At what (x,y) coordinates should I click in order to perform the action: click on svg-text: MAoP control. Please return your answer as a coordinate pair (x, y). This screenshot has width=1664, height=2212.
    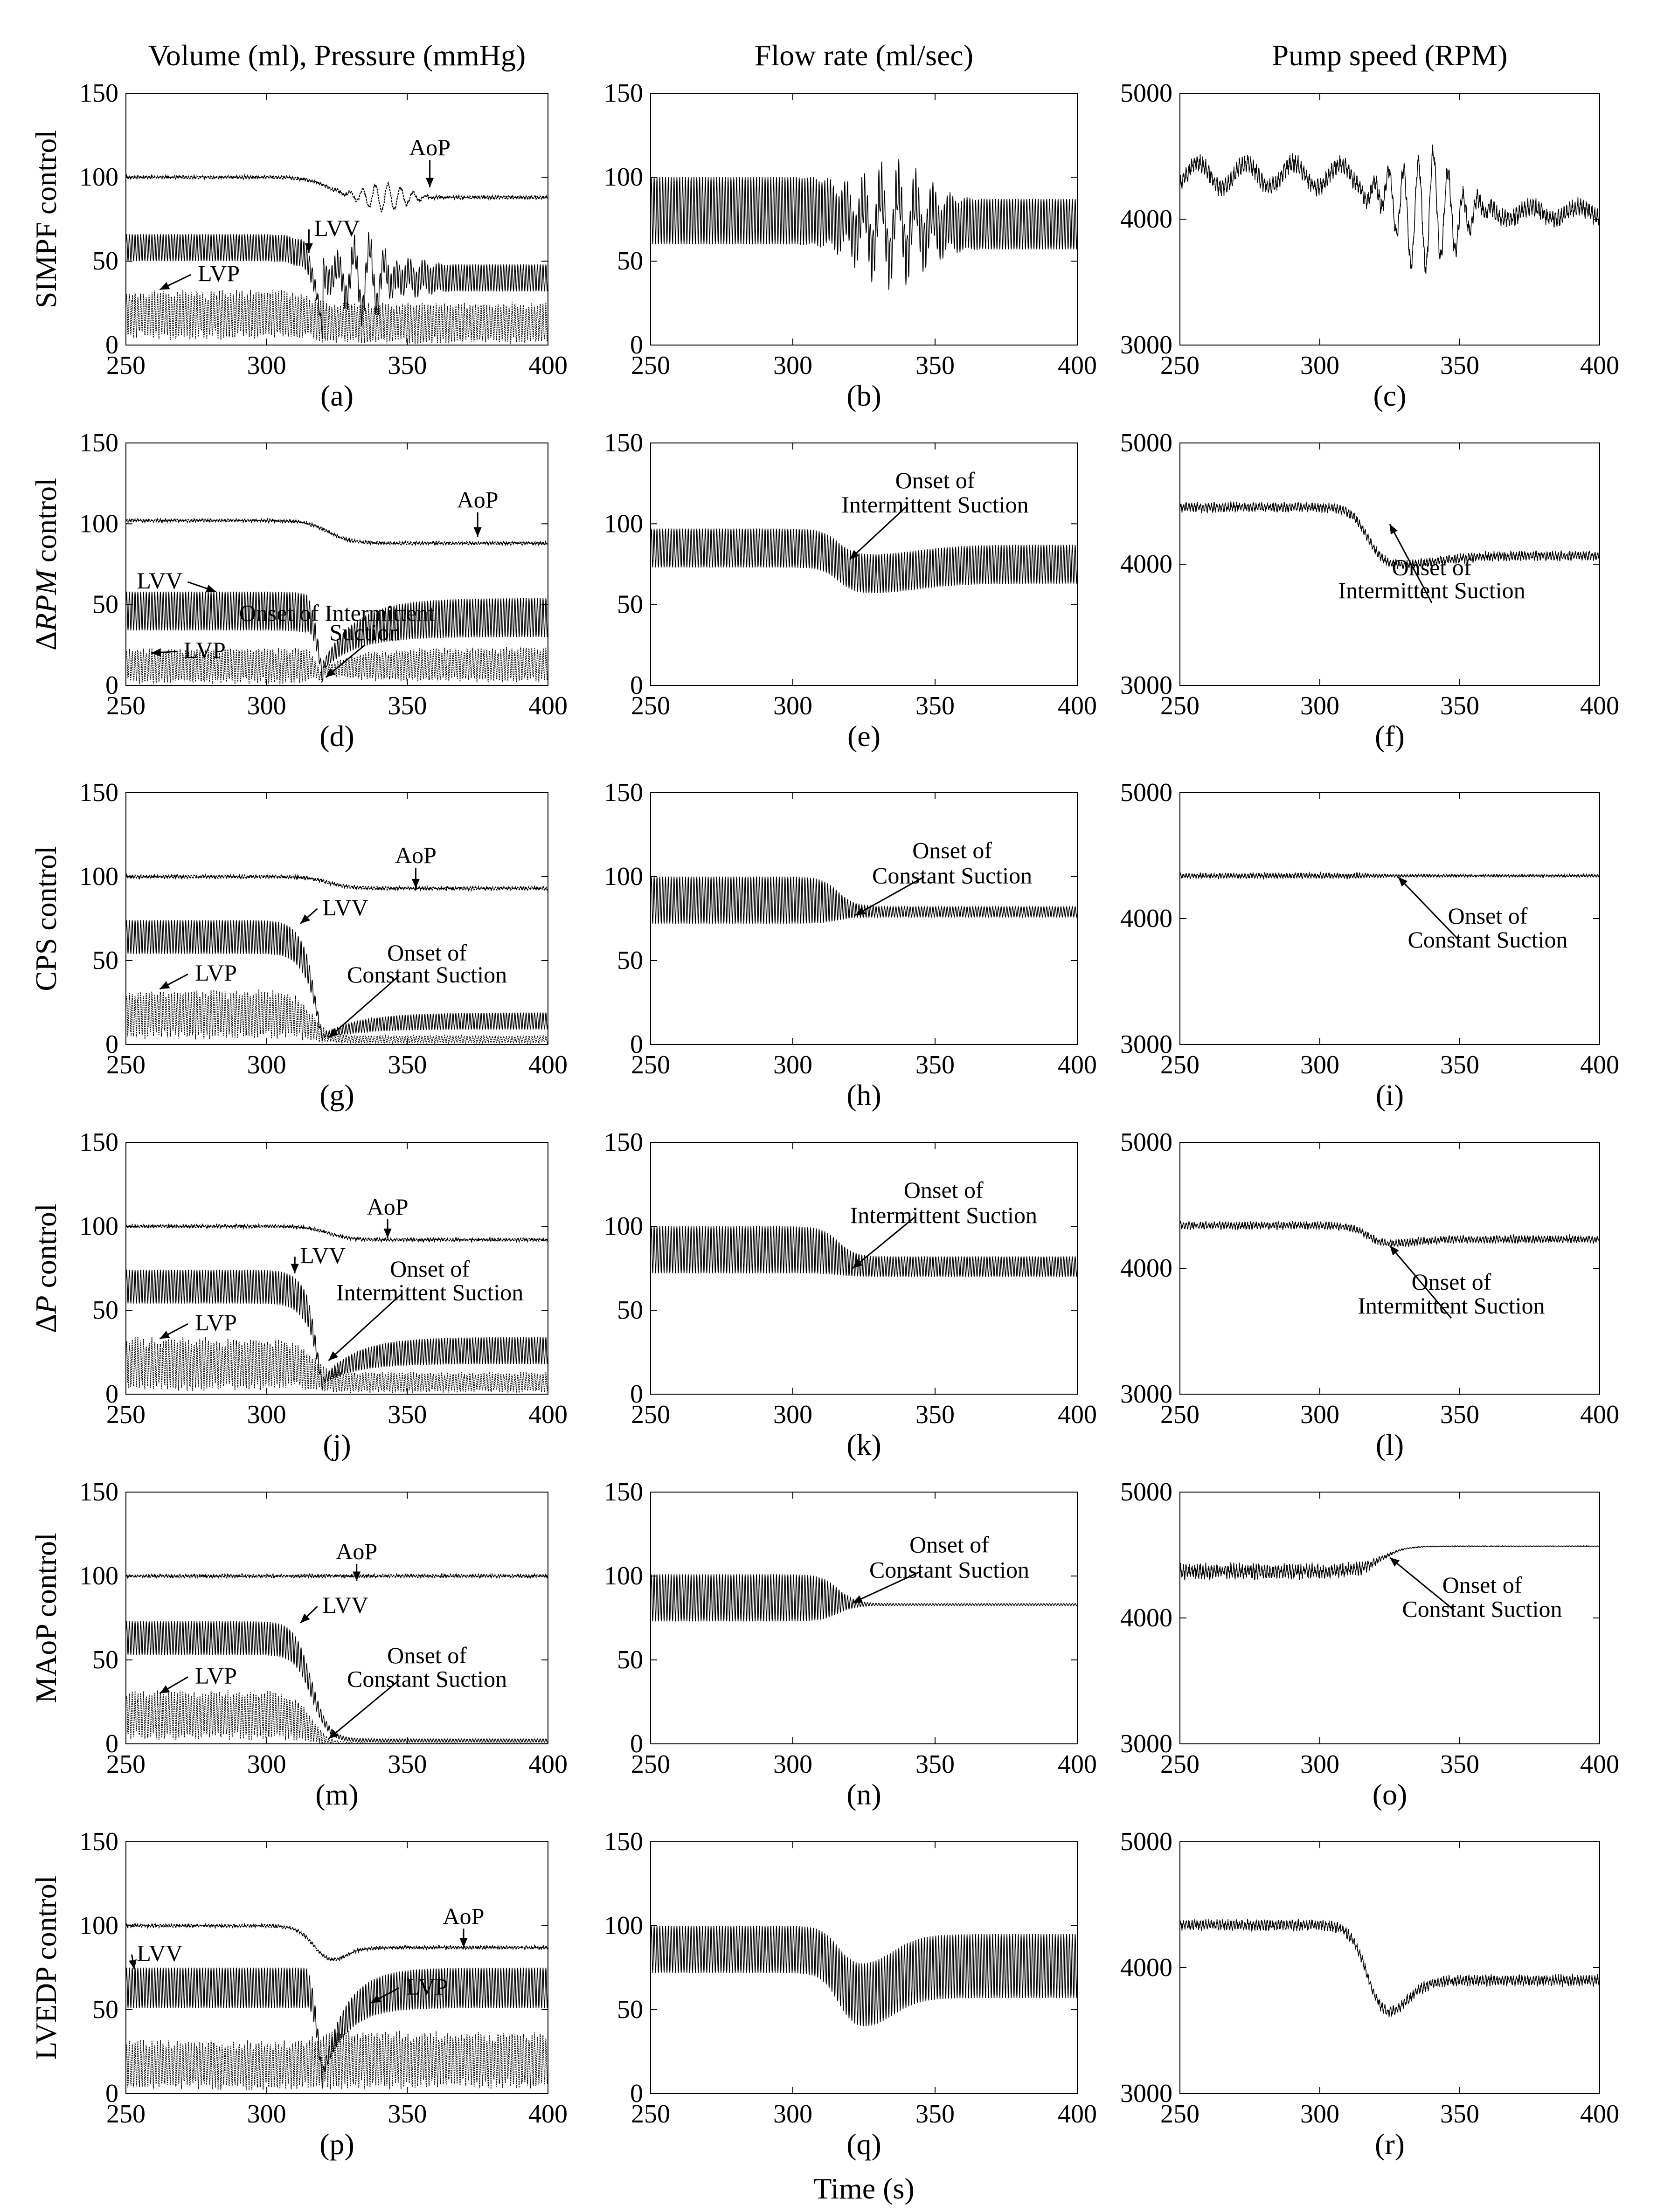
    Looking at the image, I should click on (45, 1618).